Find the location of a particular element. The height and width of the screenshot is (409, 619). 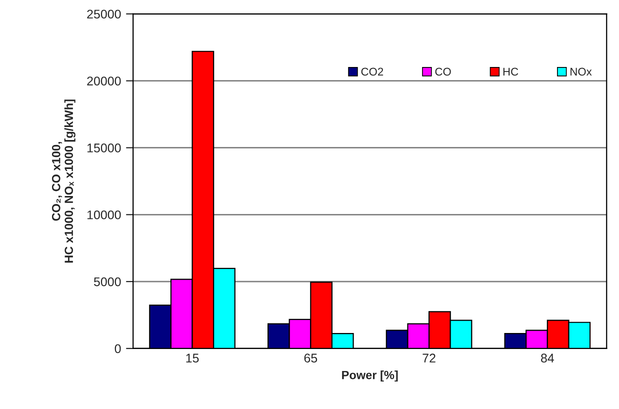

x-tick-label: 72 is located at coordinates (429, 358).